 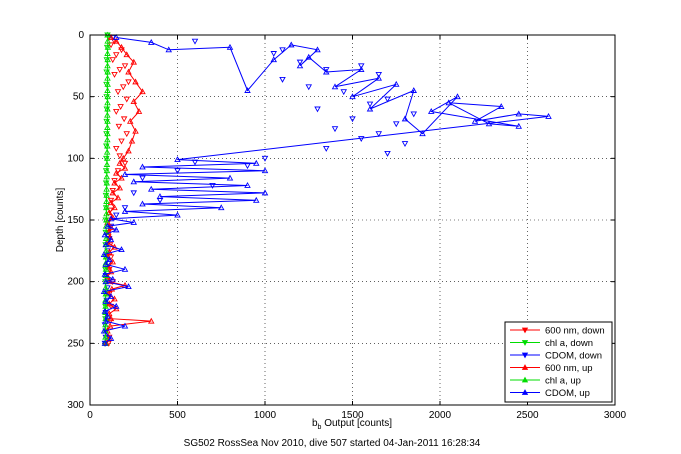 I want to click on y-tick-label: 100, so click(x=75, y=158).